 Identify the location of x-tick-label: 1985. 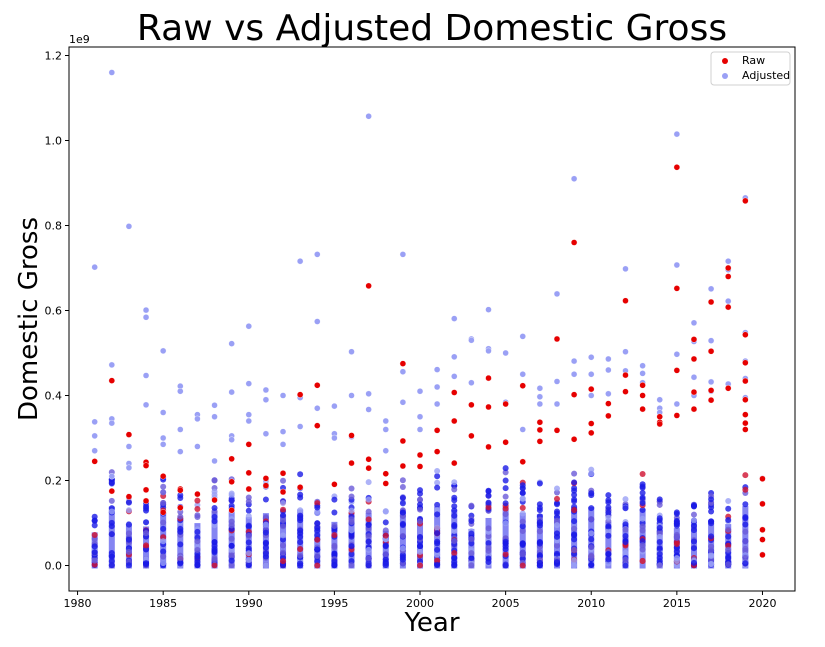
(163, 603).